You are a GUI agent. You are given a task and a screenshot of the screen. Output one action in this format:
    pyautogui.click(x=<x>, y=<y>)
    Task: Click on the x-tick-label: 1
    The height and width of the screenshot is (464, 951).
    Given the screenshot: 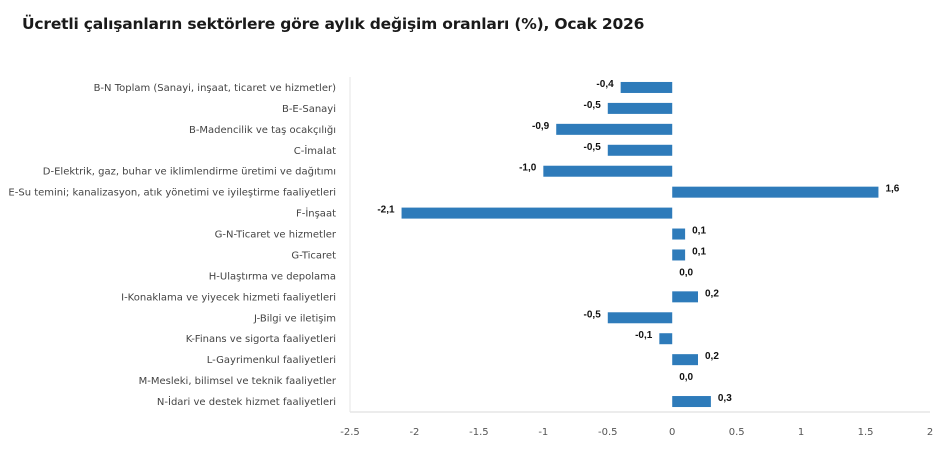 What is the action you would take?
    pyautogui.click(x=801, y=432)
    